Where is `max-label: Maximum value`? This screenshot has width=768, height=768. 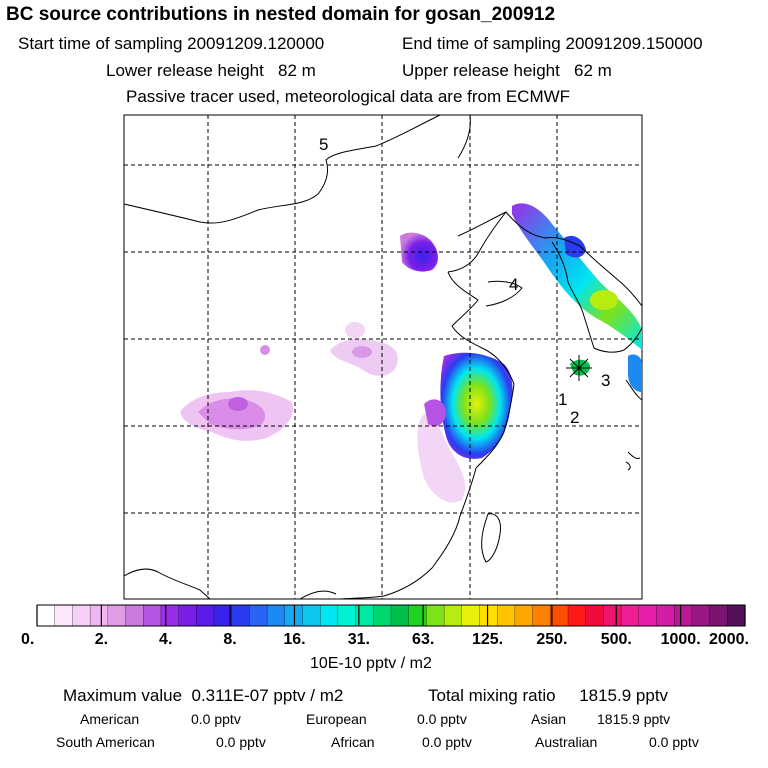
max-label: Maximum value is located at coordinates (123, 695).